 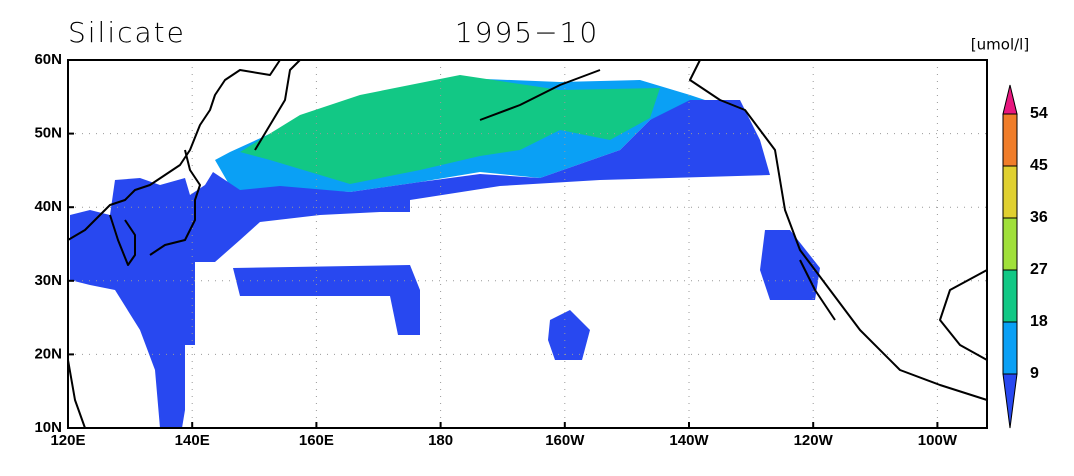 I want to click on colorbar-label: 45, so click(x=1039, y=165).